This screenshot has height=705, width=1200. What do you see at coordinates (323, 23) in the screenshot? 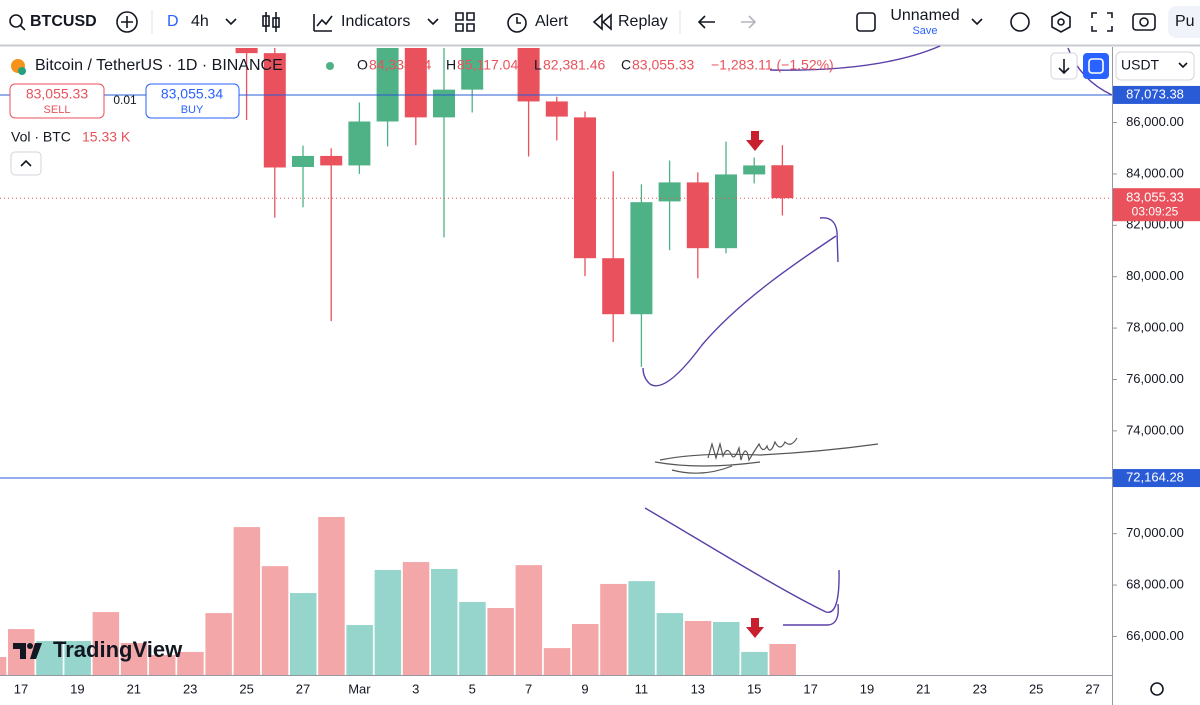
I see `indicators-icon` at bounding box center [323, 23].